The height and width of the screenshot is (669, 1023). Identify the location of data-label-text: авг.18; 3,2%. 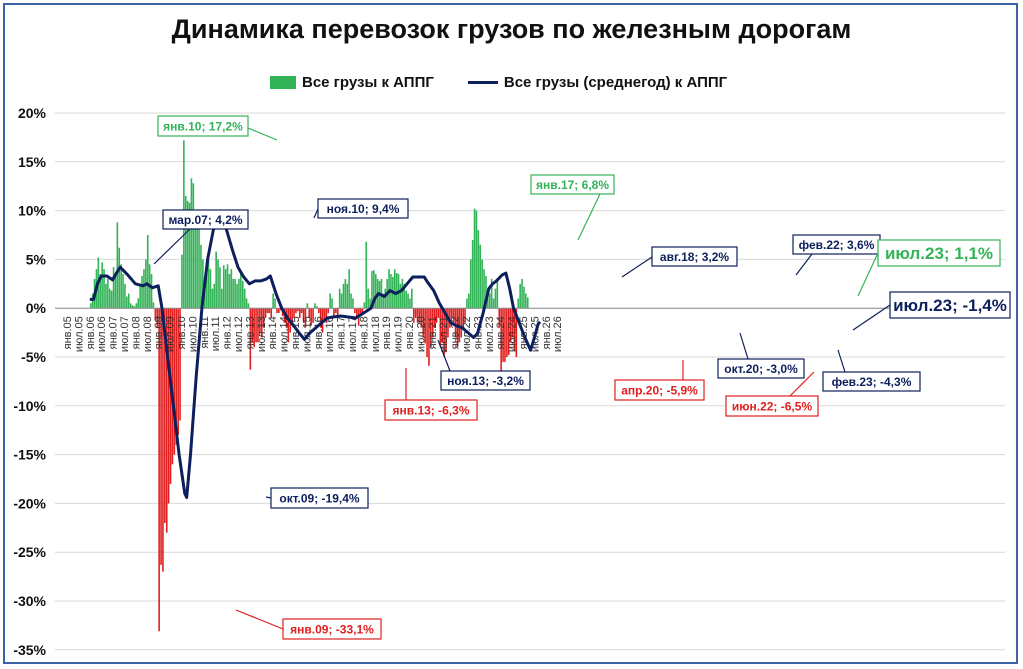
(695, 257).